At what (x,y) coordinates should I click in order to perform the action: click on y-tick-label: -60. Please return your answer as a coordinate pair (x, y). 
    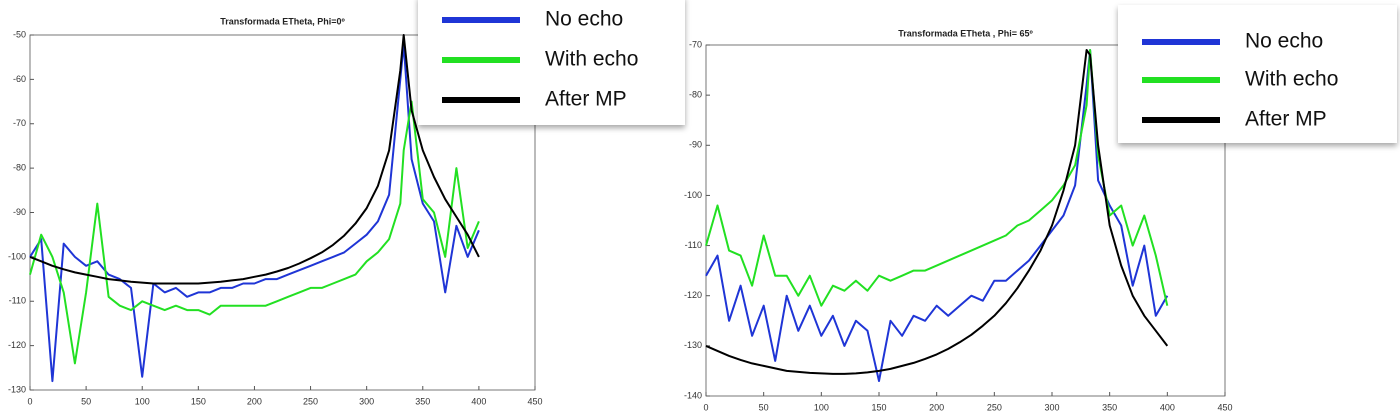
    Looking at the image, I should click on (19, 79).